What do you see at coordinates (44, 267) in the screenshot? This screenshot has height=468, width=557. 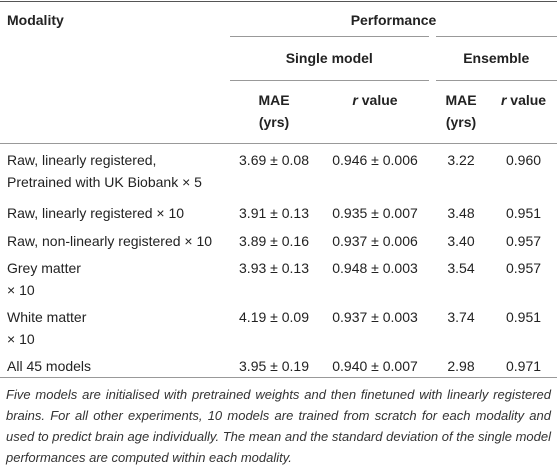 I see `modality-text: Grey matter` at bounding box center [44, 267].